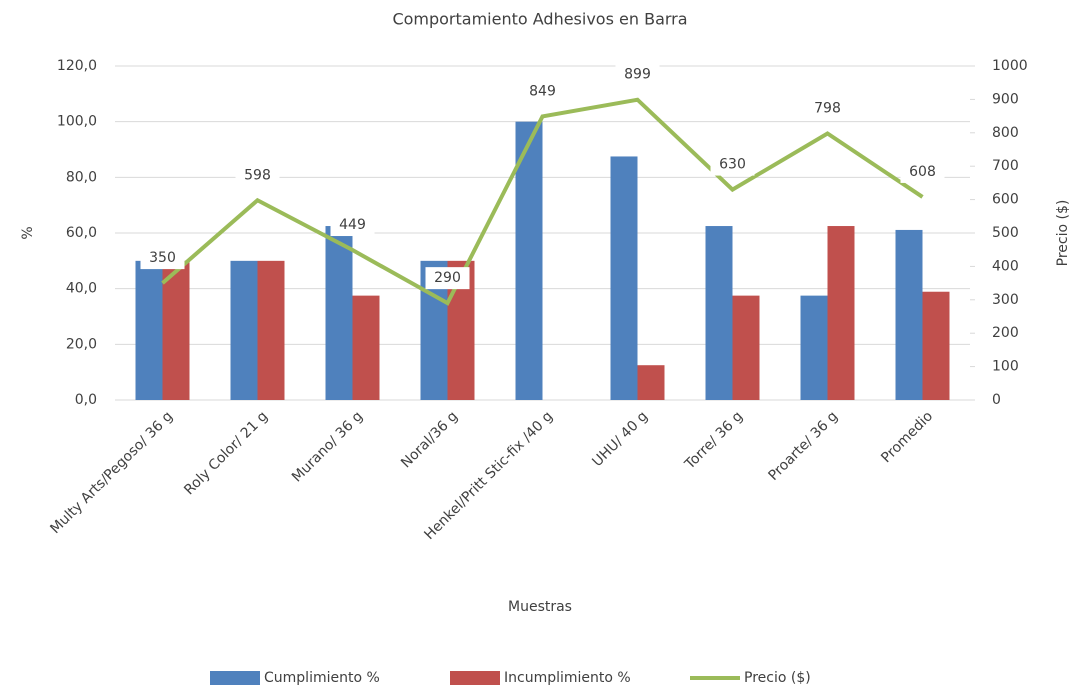 This screenshot has width=1078, height=690. Describe the element at coordinates (1005, 99) in the screenshot. I see `y2-tick-label: 900` at that location.